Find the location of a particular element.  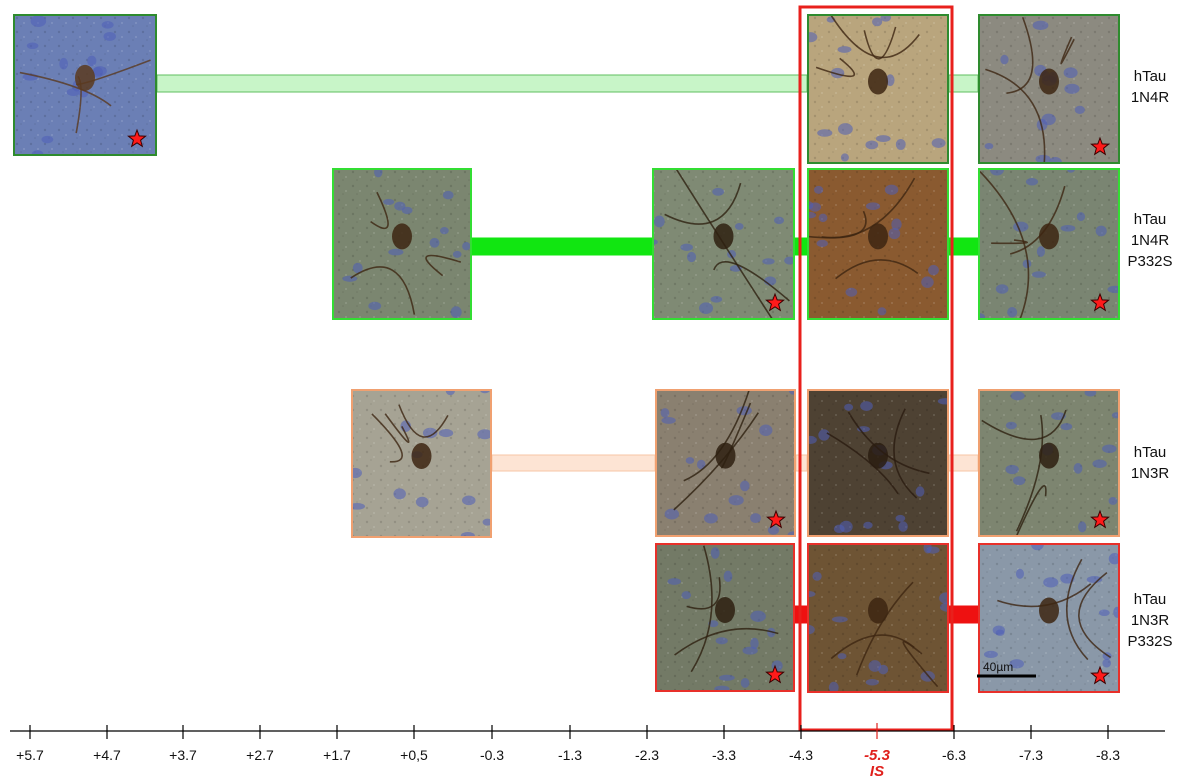

row-label-line: P332S is located at coordinates (1149, 261).